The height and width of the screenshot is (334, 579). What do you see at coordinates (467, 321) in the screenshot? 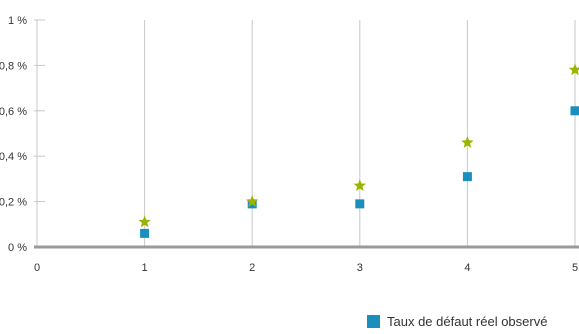
I see `legend-label-series-1: Taux de défaut réel observé` at bounding box center [467, 321].